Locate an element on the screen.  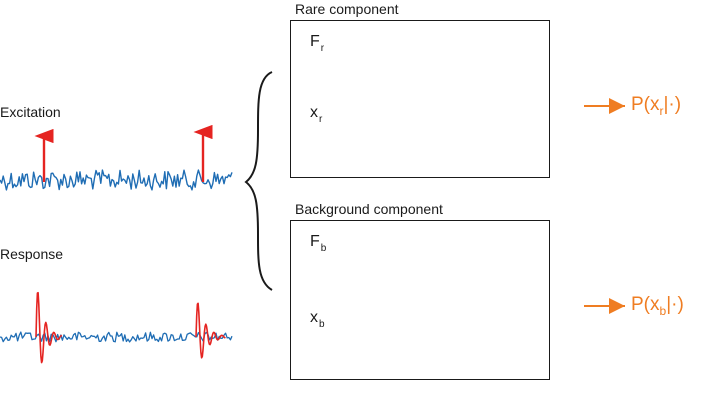
response-signal is located at coordinates (116, 327).